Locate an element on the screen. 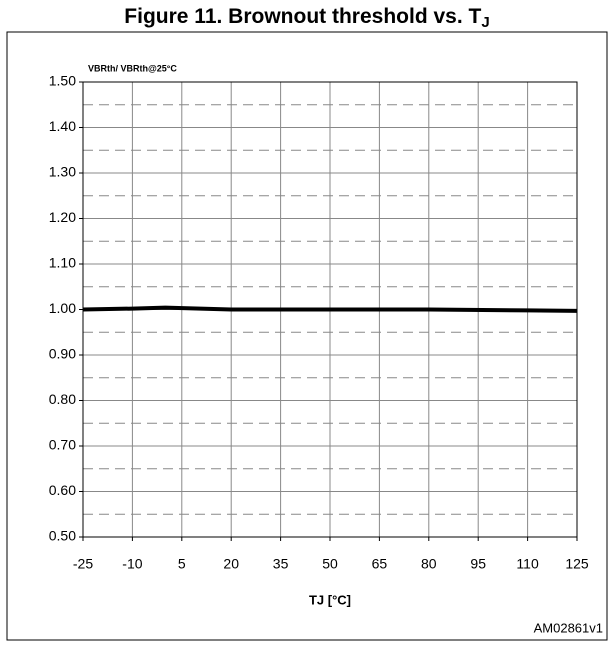  x-tick-label: 35 is located at coordinates (281, 564).